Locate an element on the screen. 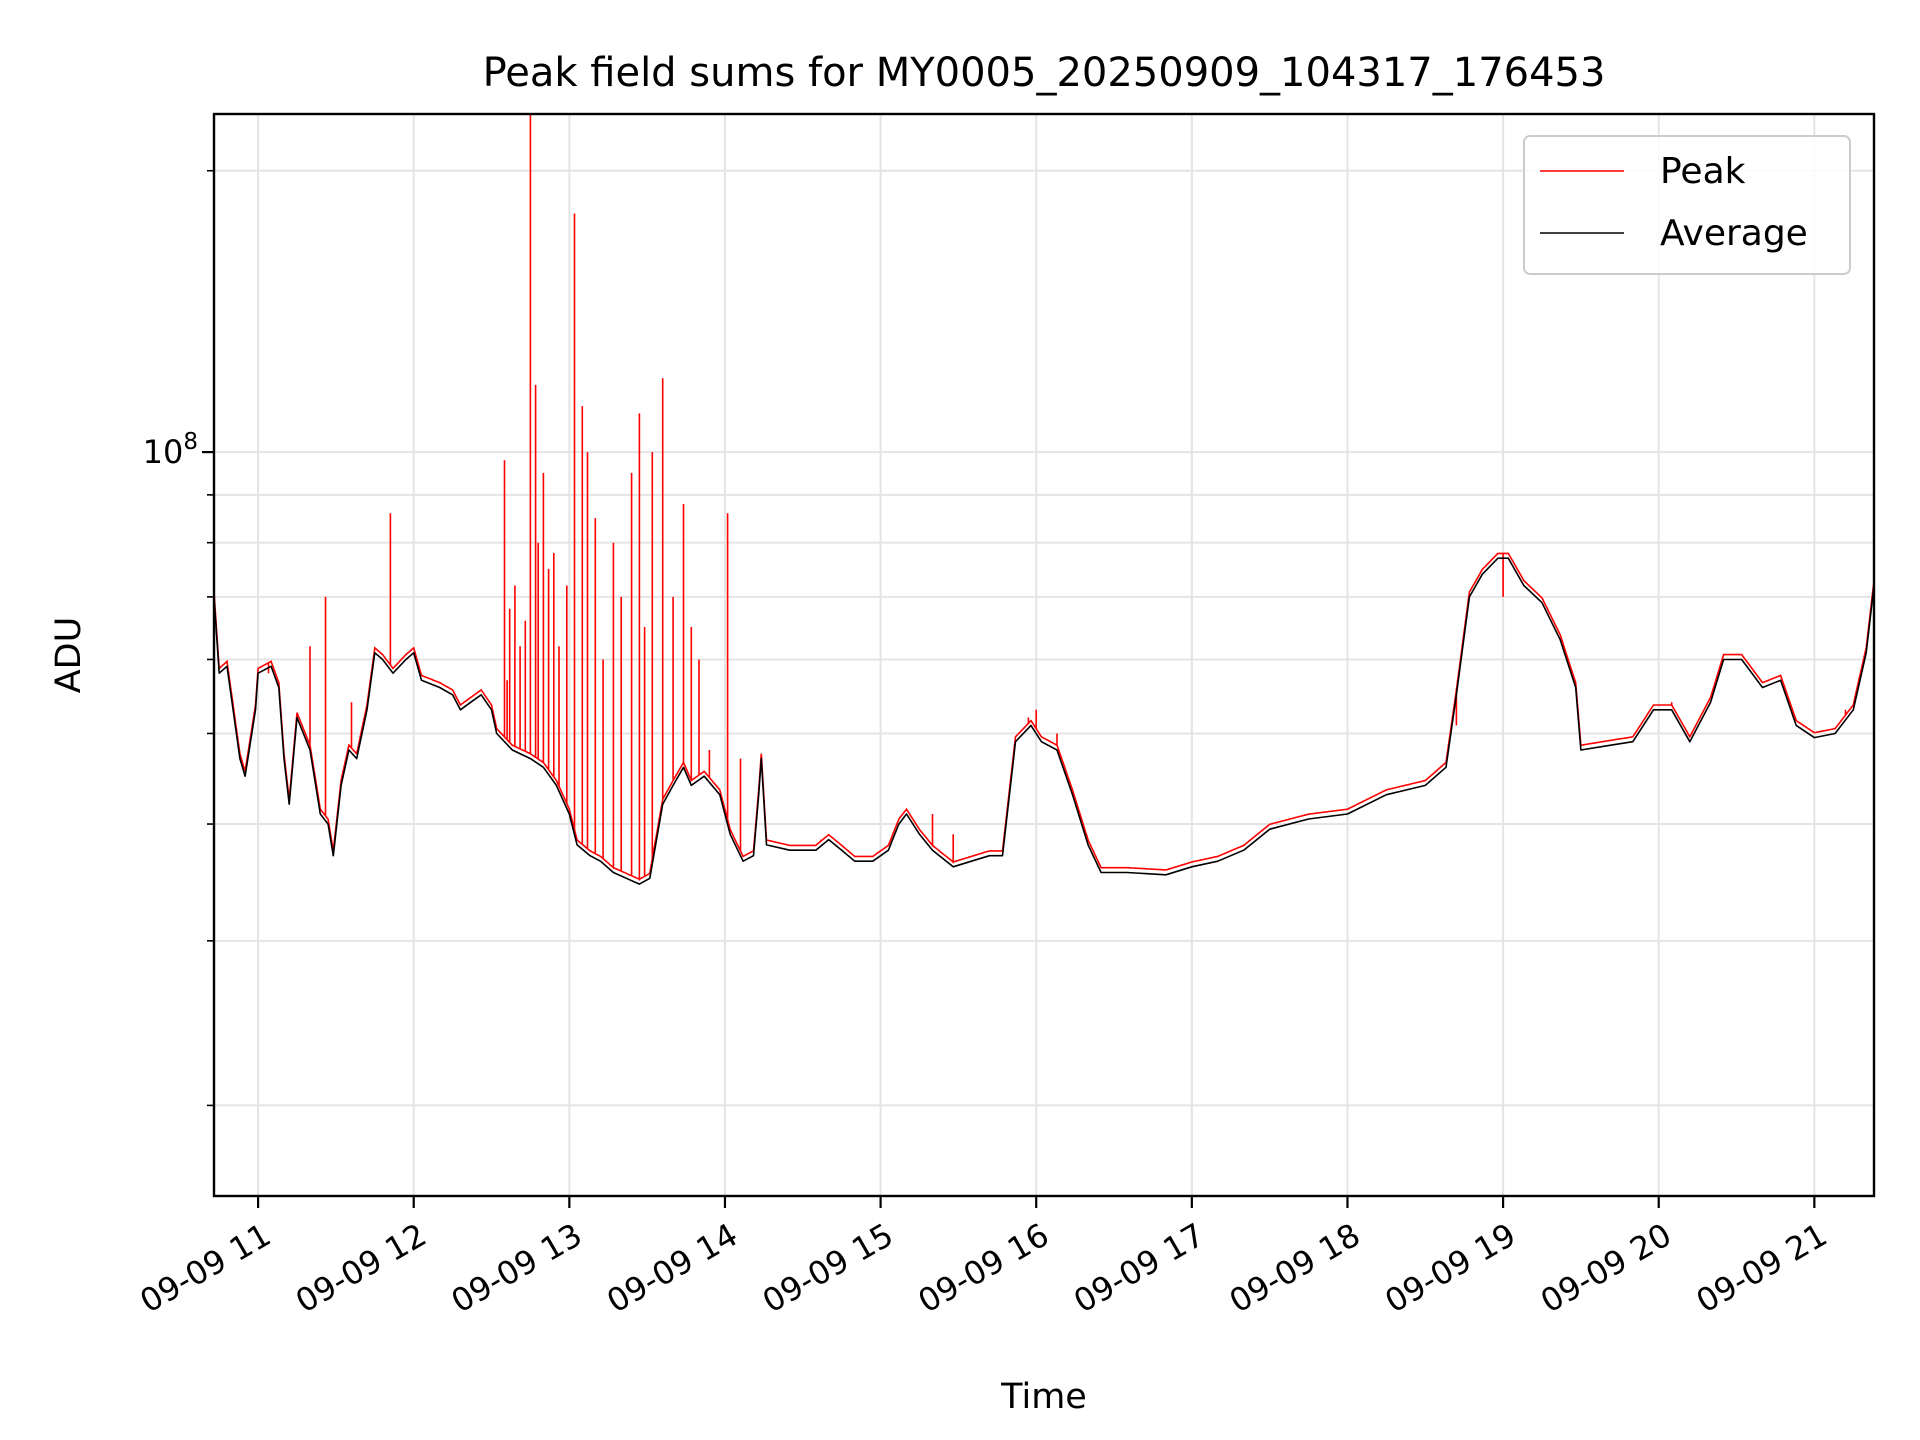 The width and height of the screenshot is (1920, 1440). y-tick-label: 108 is located at coordinates (170, 450).